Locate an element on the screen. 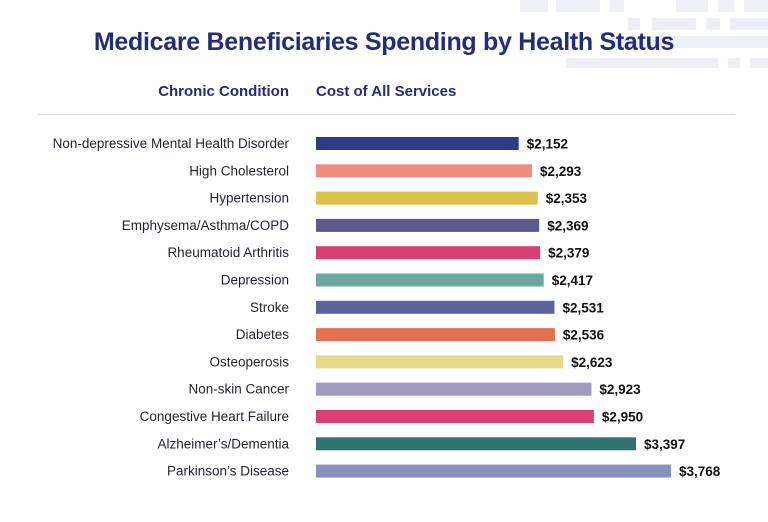  category-label: Hypertension is located at coordinates (249, 198).